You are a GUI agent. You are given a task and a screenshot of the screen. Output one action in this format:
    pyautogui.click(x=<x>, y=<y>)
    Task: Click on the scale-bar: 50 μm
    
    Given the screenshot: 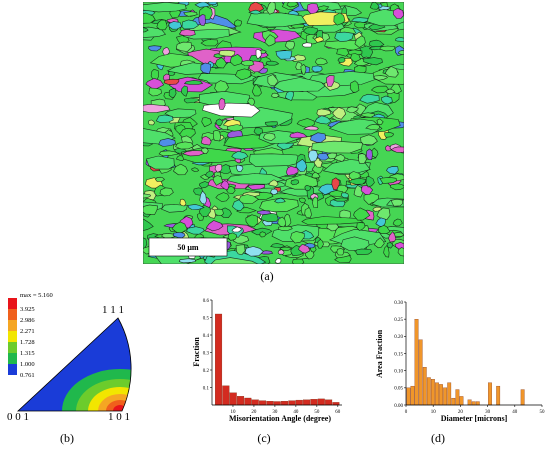 What is the action you would take?
    pyautogui.click(x=188, y=247)
    